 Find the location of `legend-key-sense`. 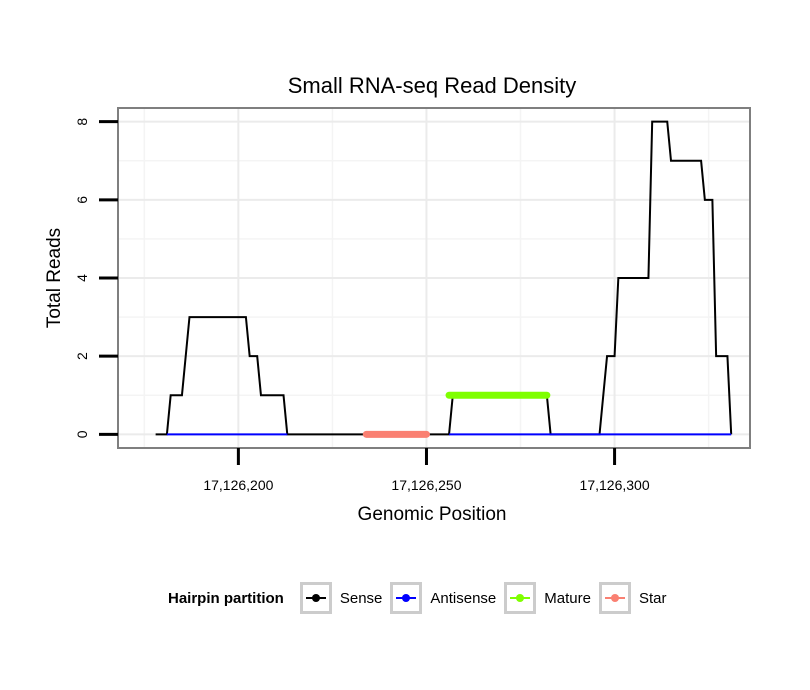

legend-key-sense is located at coordinates (315, 598).